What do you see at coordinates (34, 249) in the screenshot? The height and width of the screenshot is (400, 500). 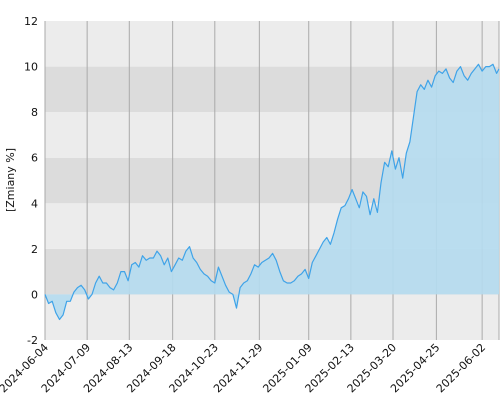 I see `y-tick-label: 2` at bounding box center [34, 249].